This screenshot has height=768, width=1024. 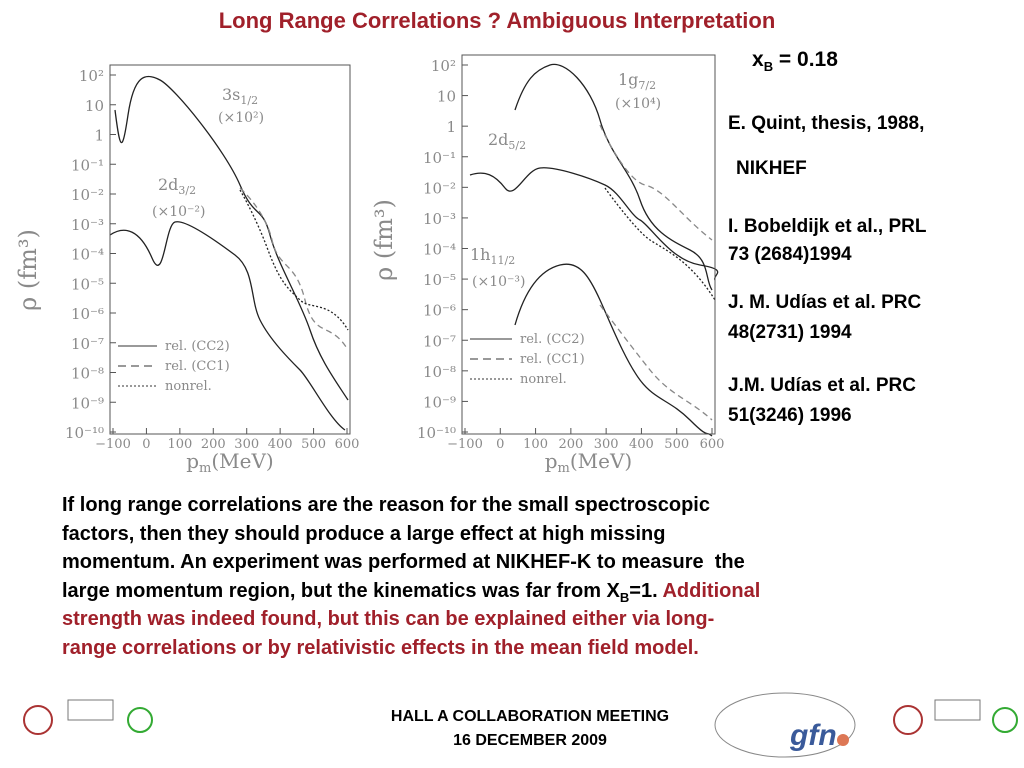 I want to click on reference: I. Bobeldijk et al., PRL, so click(x=827, y=226).